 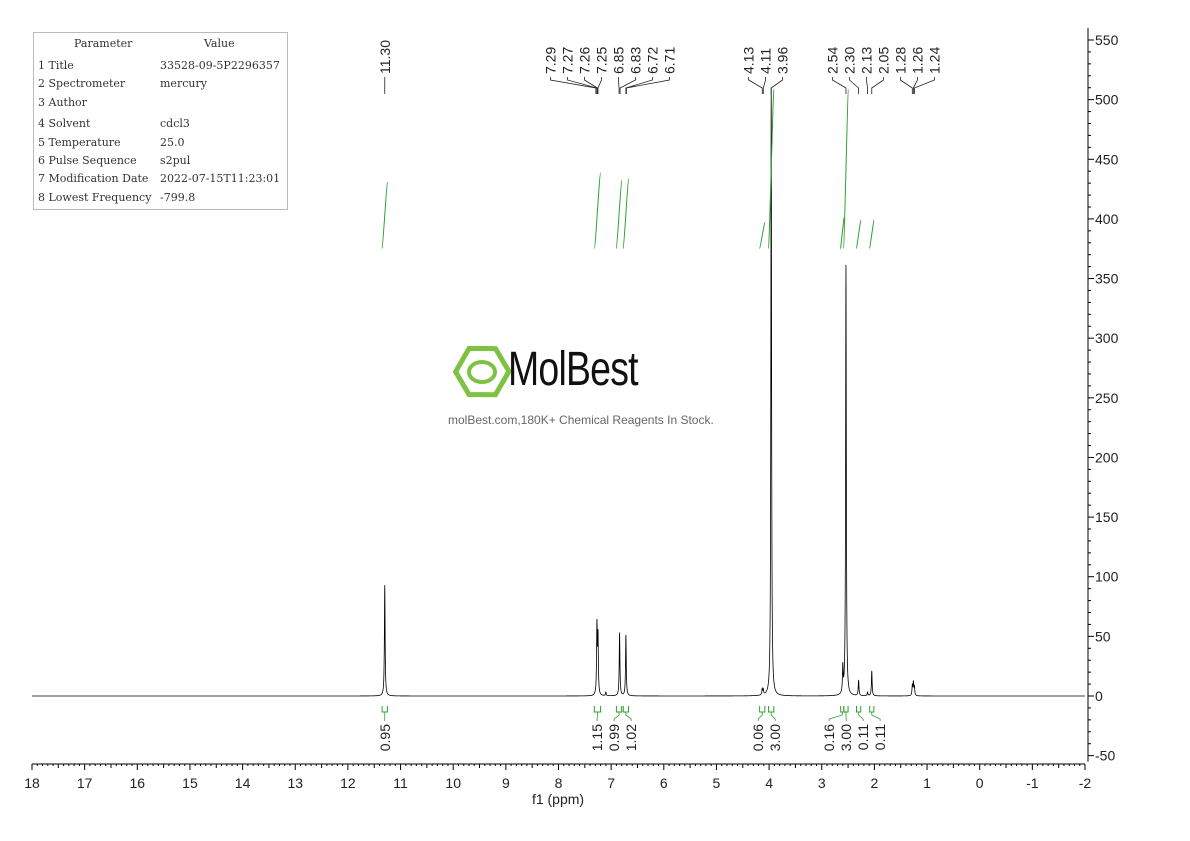 I want to click on param-value: mercury, so click(x=183, y=84).